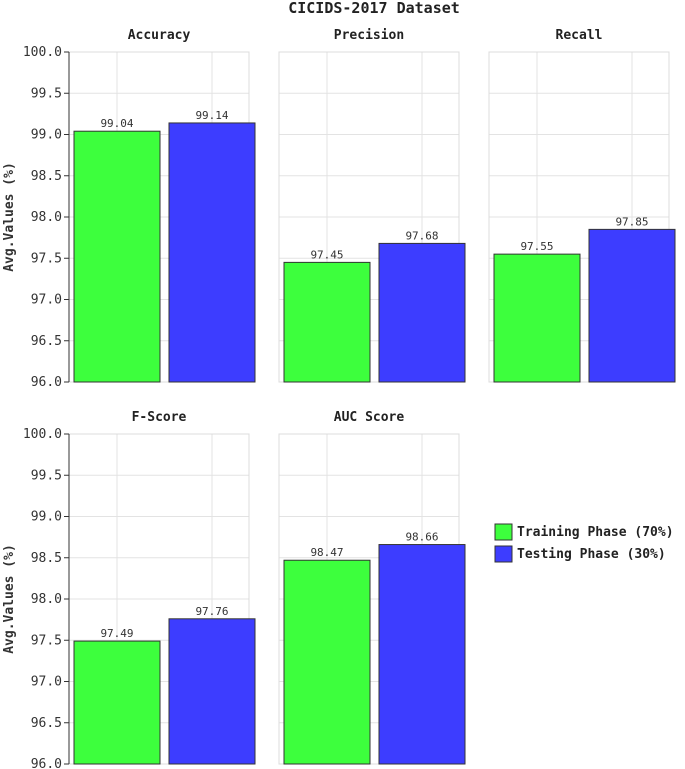  I want to click on panel-precision: Precision 97.45 97.68, so click(372, 205).